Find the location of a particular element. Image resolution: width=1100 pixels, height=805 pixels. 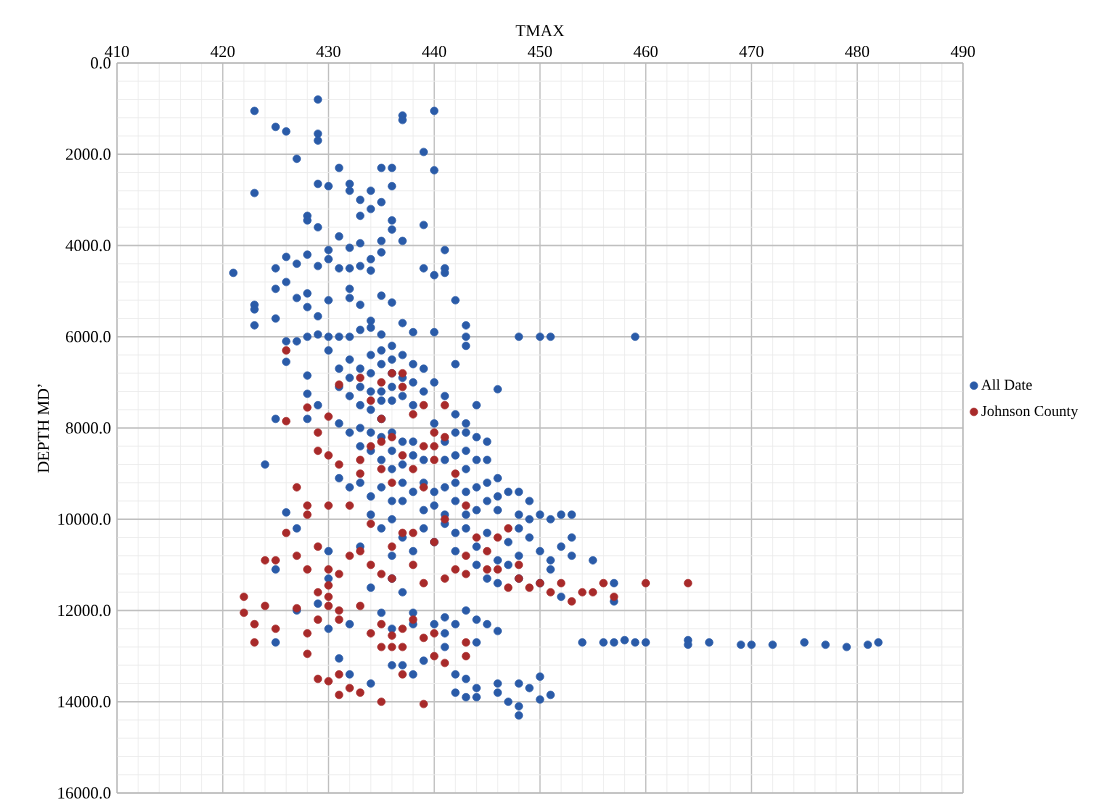

y-tick-label: 0.0 is located at coordinates (100, 63).